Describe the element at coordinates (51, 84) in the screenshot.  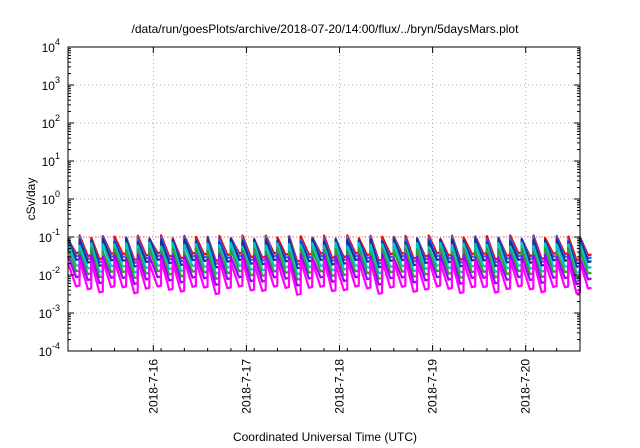
I see `y-tick-label: 10³` at that location.